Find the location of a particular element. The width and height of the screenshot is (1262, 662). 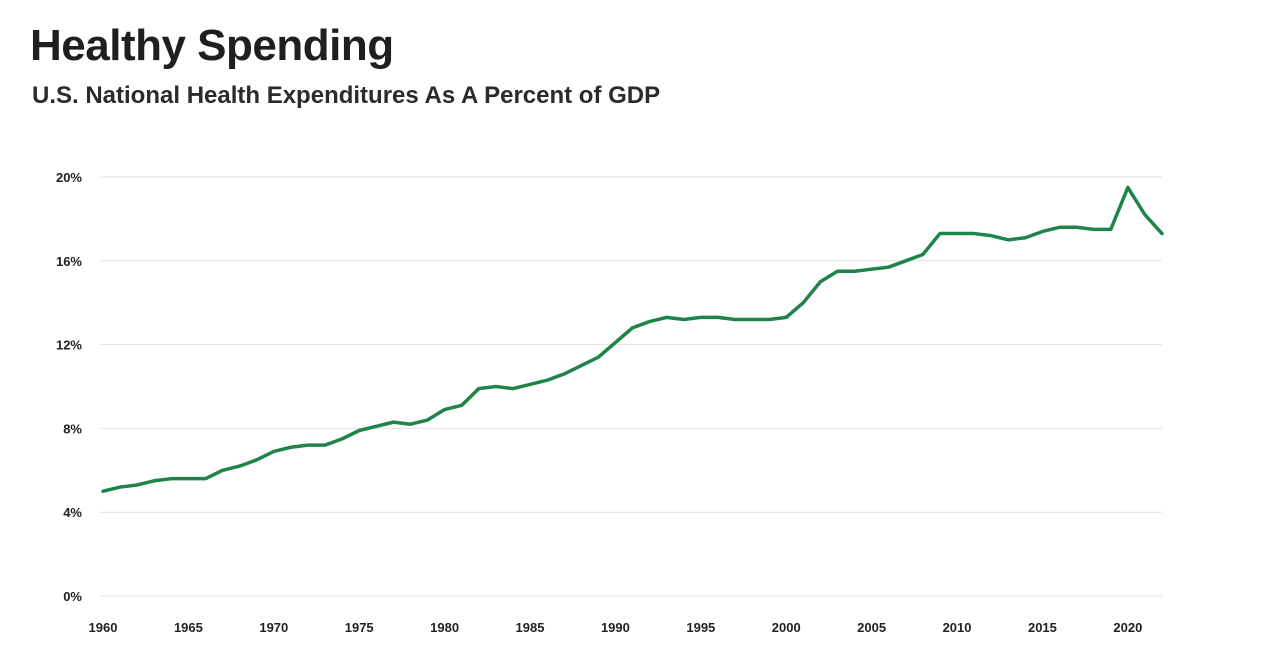

x-tick-label: 1970 is located at coordinates (273, 627).